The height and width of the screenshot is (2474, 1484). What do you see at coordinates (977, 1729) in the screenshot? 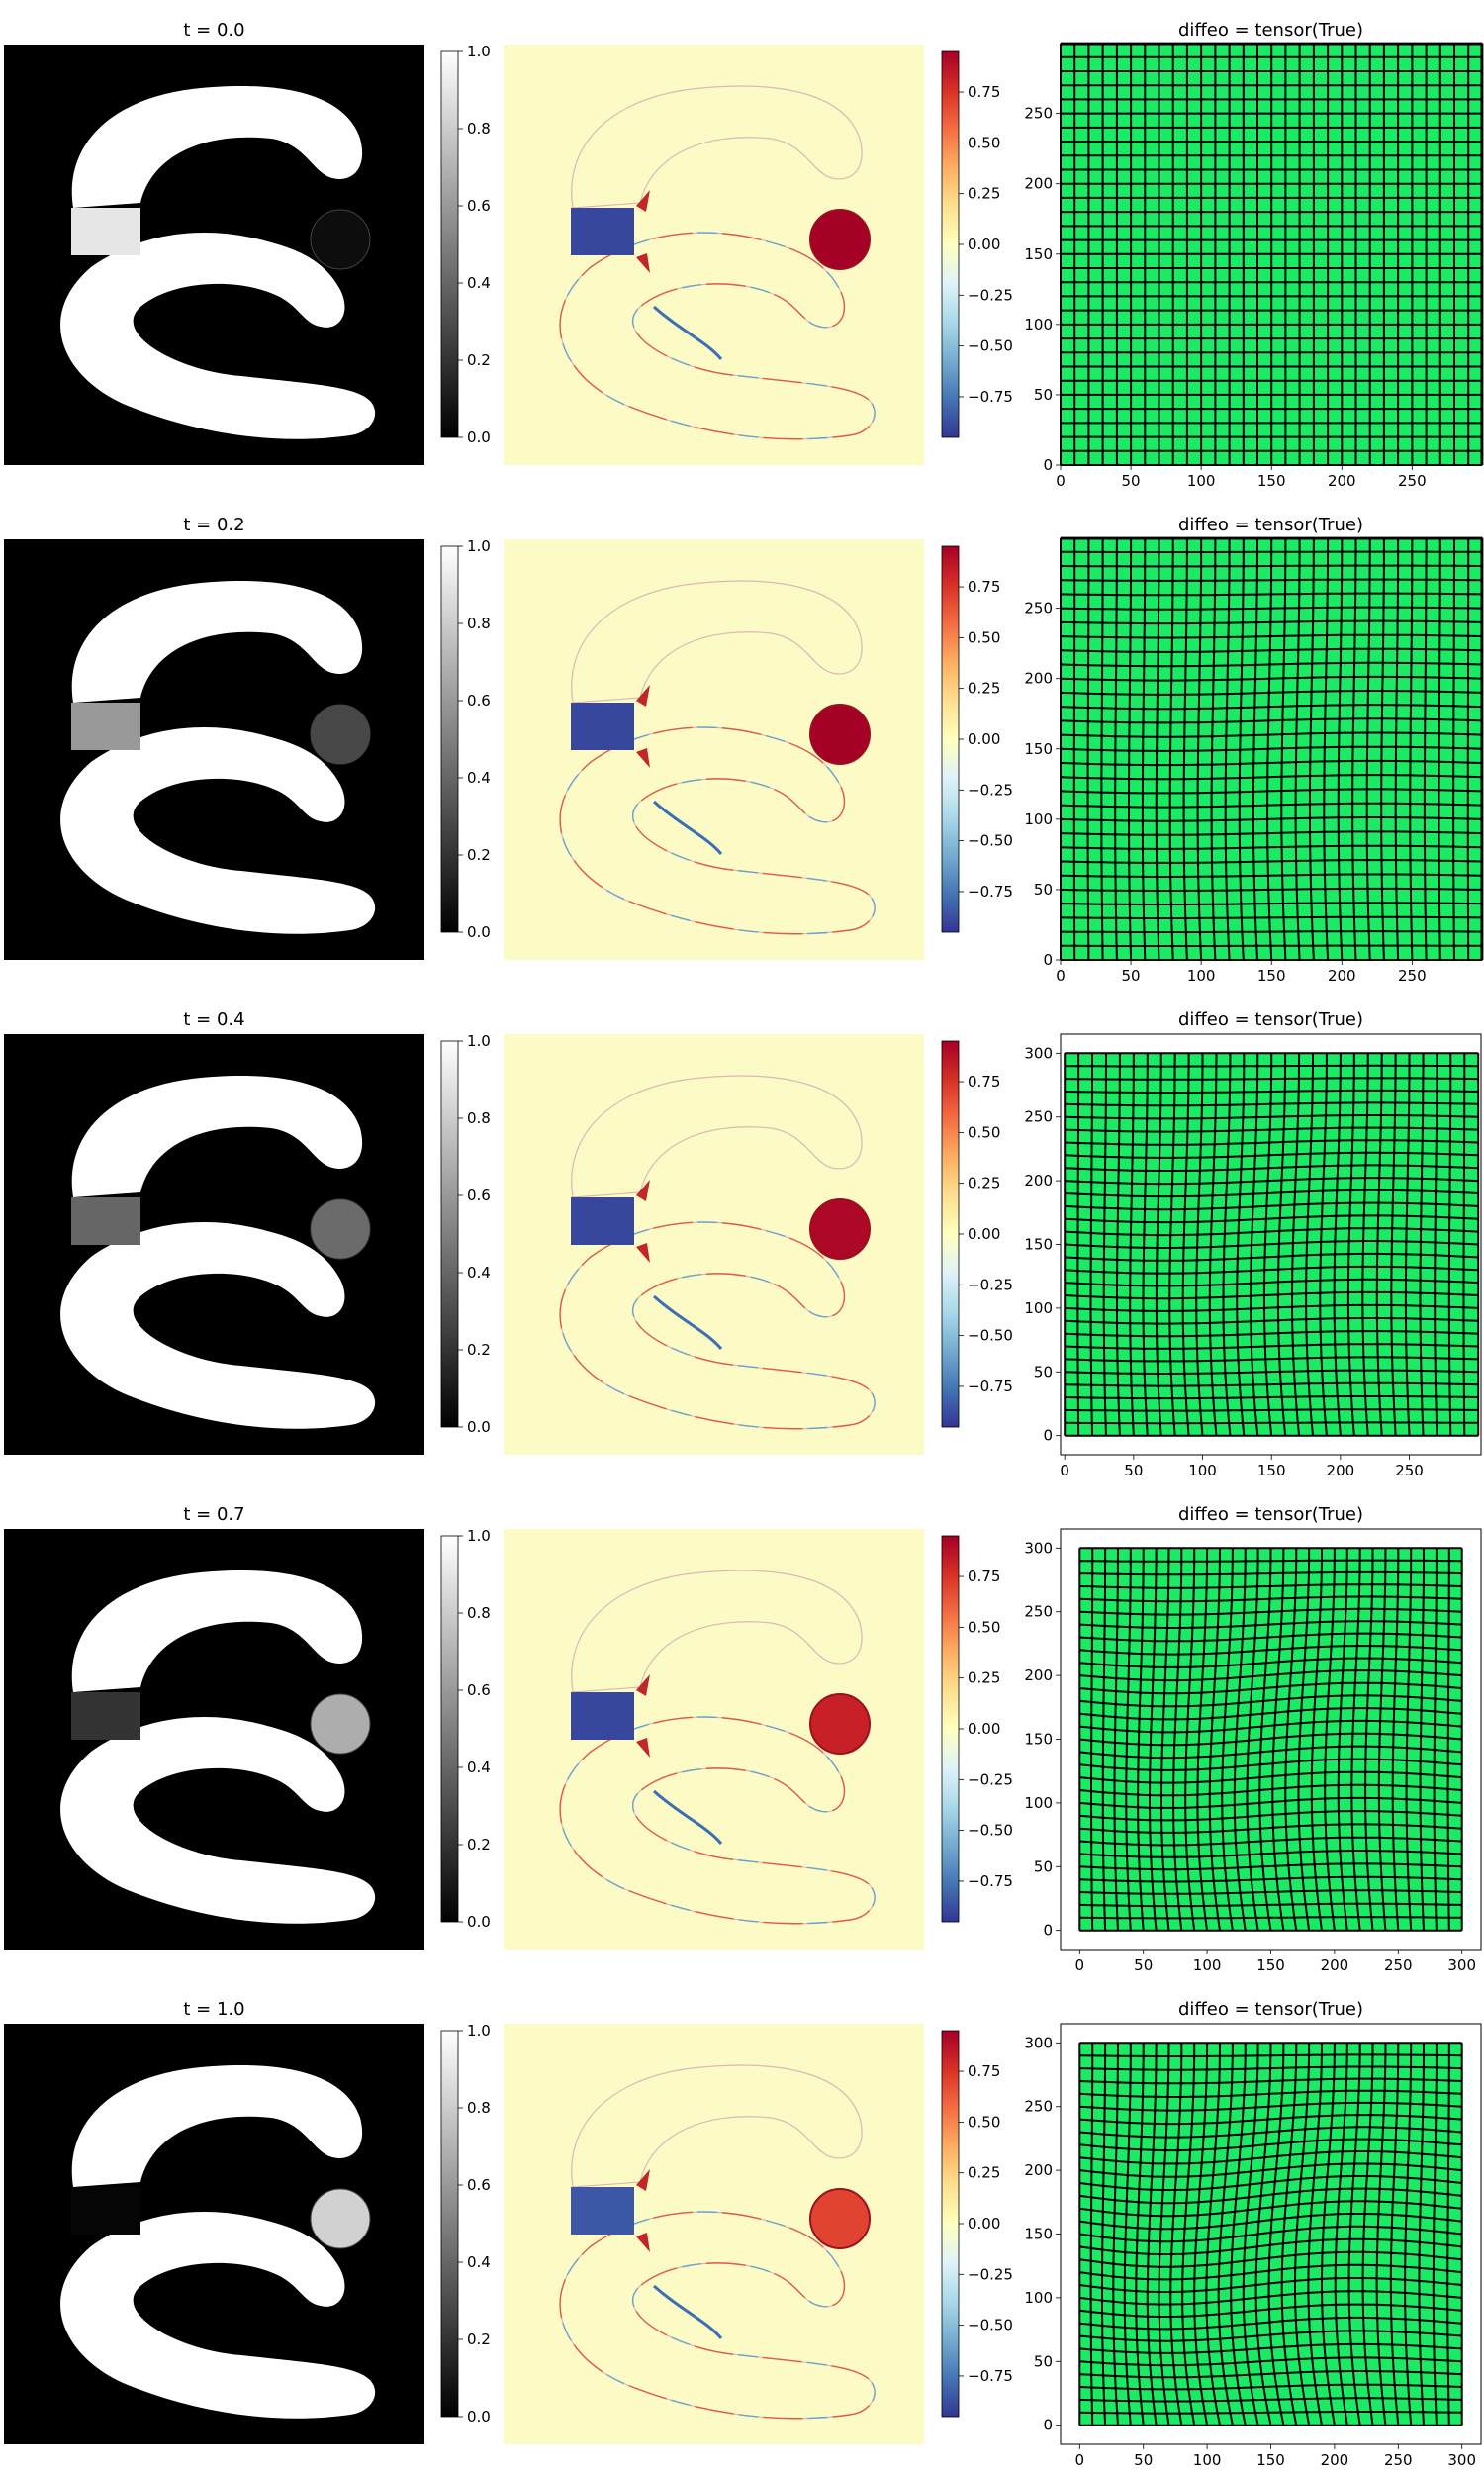
I see `colorbar-rdylbu-3: −0.75 −0.50 −0.25 0.00 0.25 0.50 0.75` at bounding box center [977, 1729].